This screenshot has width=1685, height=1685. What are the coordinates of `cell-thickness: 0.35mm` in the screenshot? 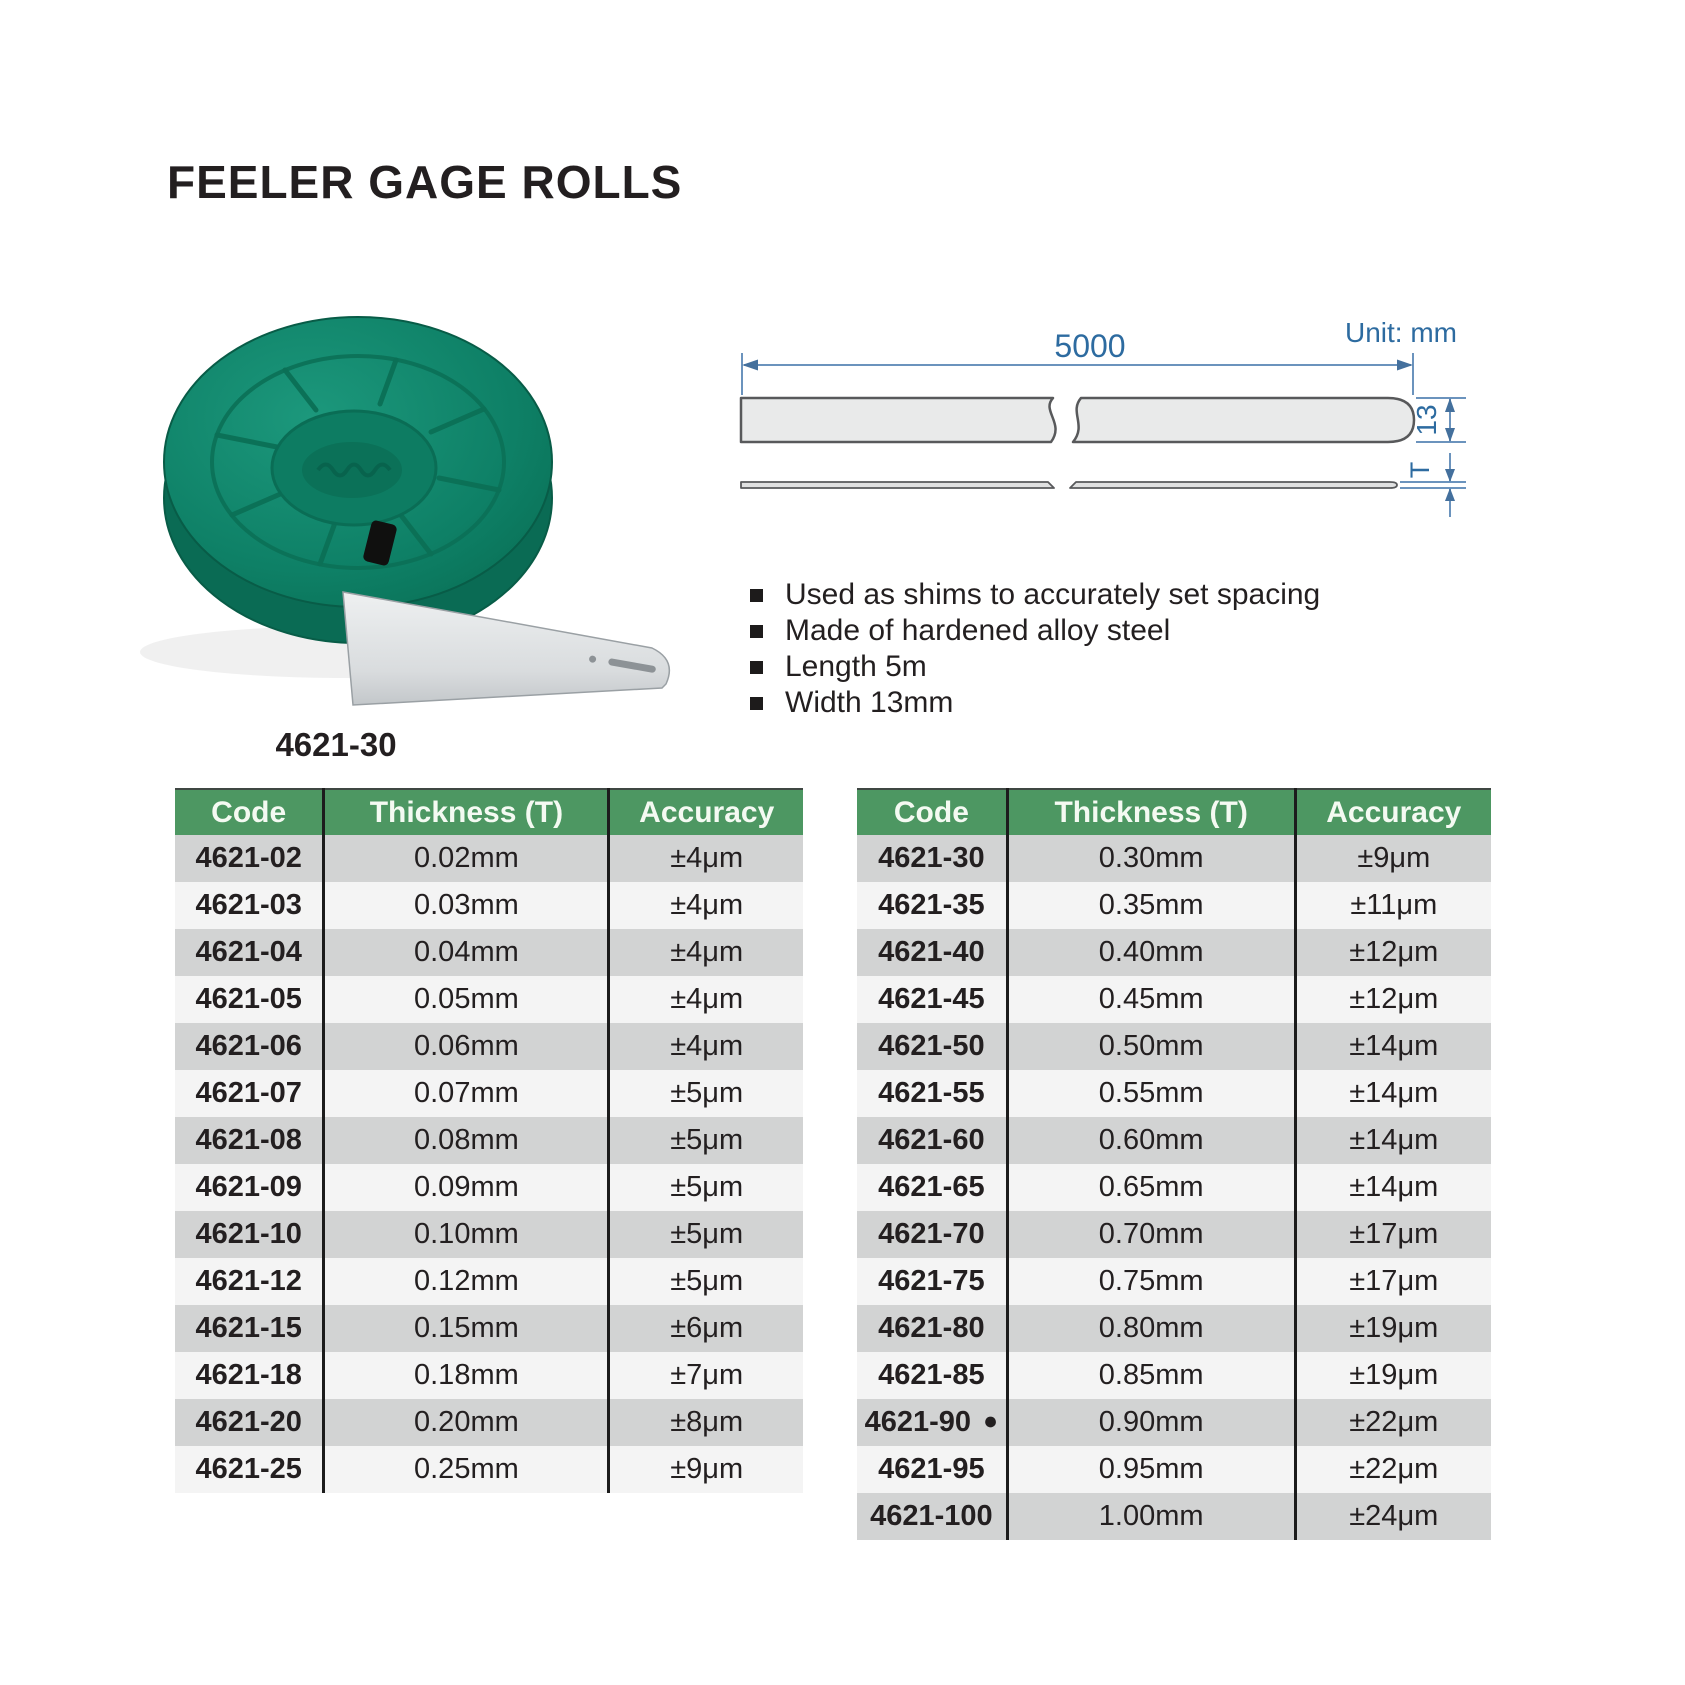 It's located at (1152, 905).